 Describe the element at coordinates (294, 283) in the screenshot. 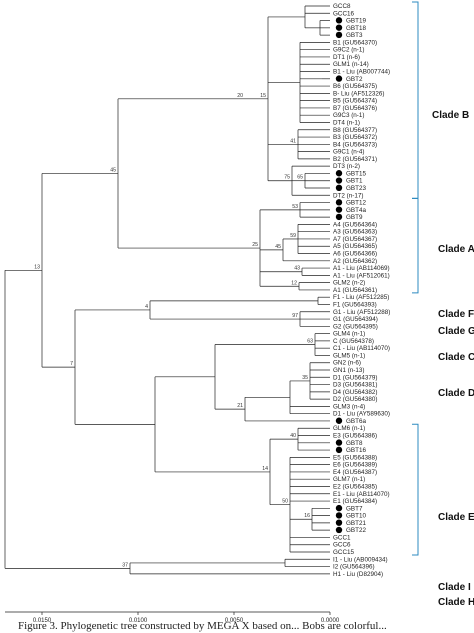

I see `bootstrap-value: 12` at that location.